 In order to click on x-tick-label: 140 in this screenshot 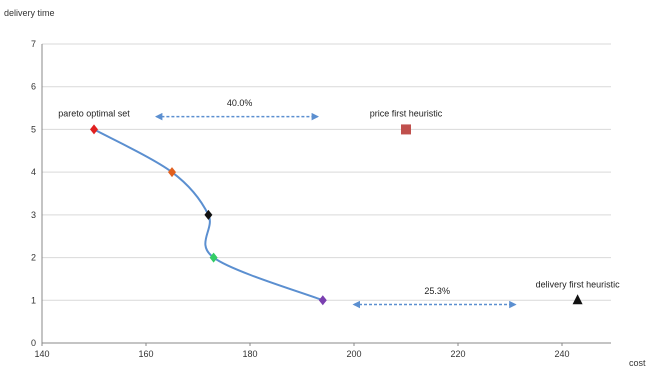, I will do `click(41, 354)`.